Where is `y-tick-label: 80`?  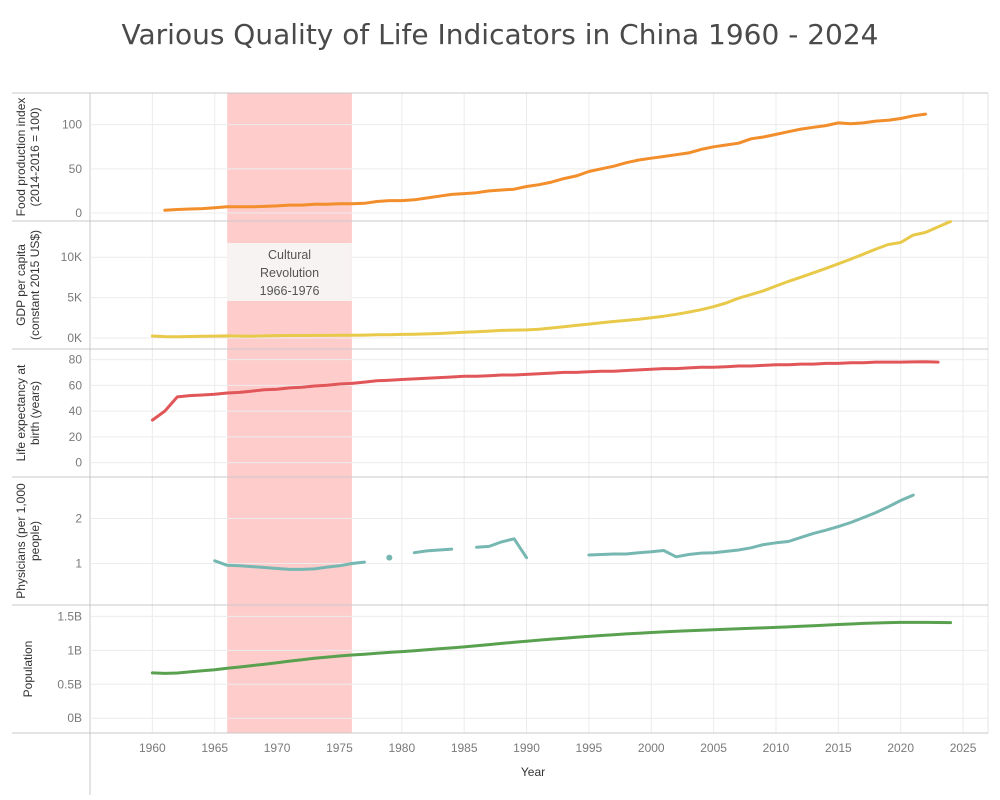
y-tick-label: 80 is located at coordinates (76, 360).